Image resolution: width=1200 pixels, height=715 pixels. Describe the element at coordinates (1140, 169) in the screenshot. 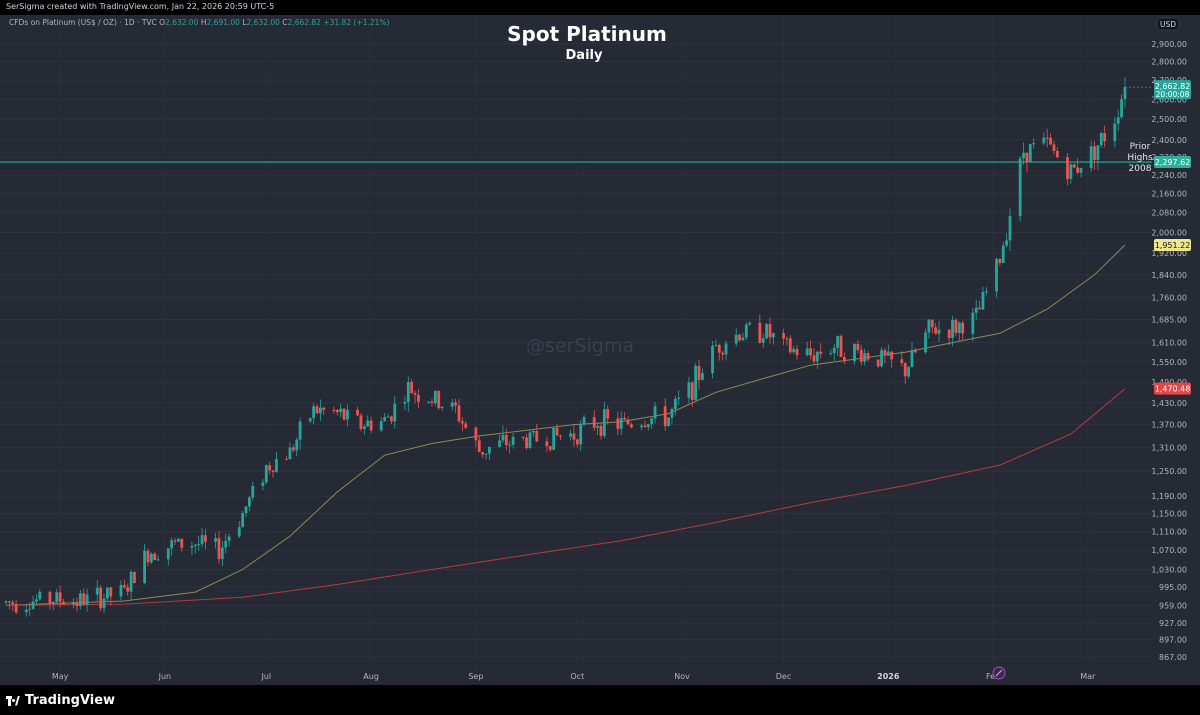

I see `resistance-note: 2008` at that location.